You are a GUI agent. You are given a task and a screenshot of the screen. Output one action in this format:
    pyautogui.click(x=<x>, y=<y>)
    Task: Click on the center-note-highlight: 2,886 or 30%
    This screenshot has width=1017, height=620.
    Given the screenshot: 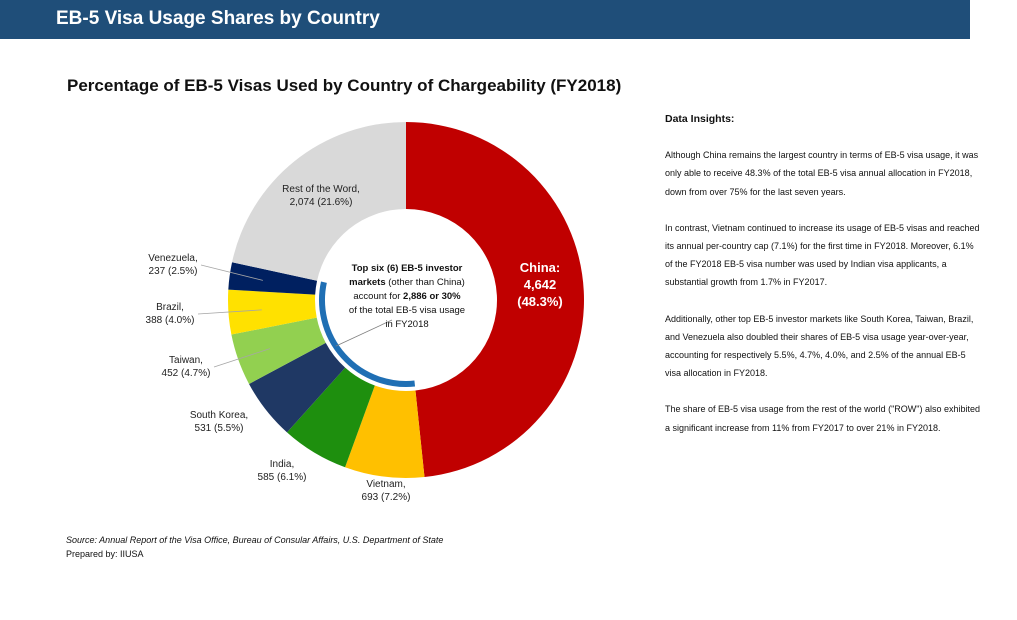 What is the action you would take?
    pyautogui.click(x=432, y=296)
    